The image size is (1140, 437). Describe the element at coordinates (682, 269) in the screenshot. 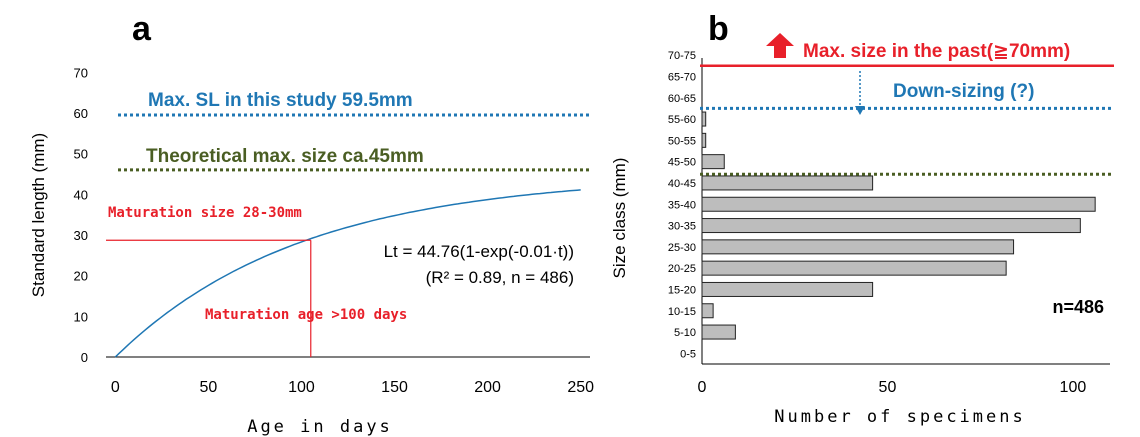

I see `size-class-label: 20-25` at that location.